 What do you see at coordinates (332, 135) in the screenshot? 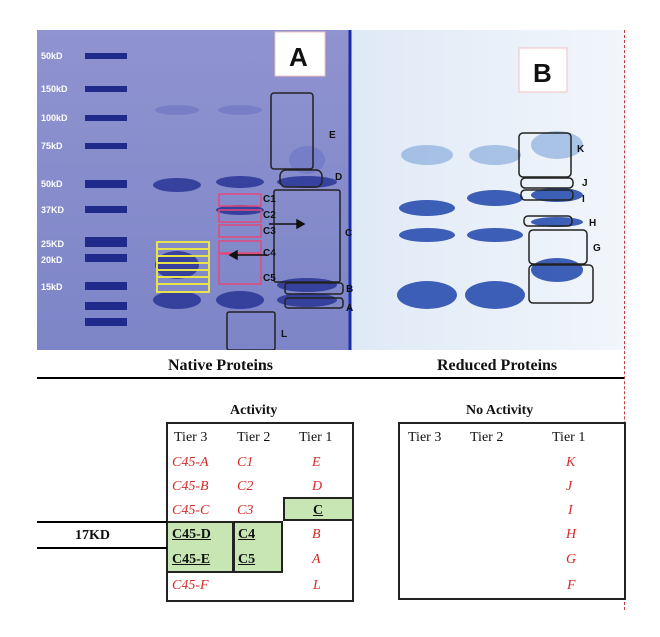
I see `band-label: E` at bounding box center [332, 135].